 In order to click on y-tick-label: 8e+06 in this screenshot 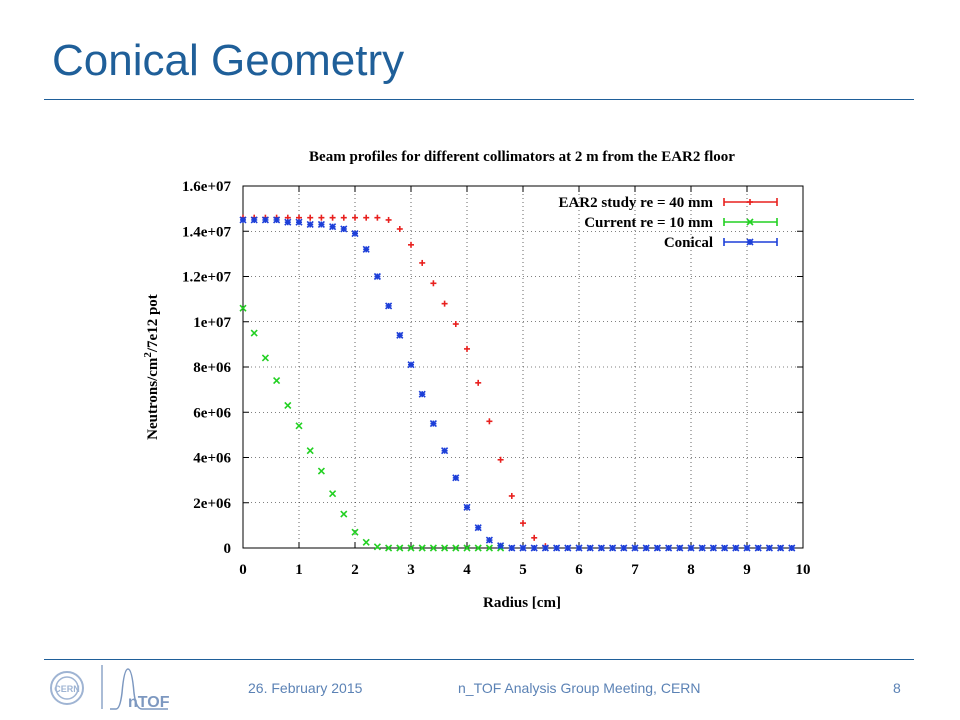, I will do `click(212, 368)`.